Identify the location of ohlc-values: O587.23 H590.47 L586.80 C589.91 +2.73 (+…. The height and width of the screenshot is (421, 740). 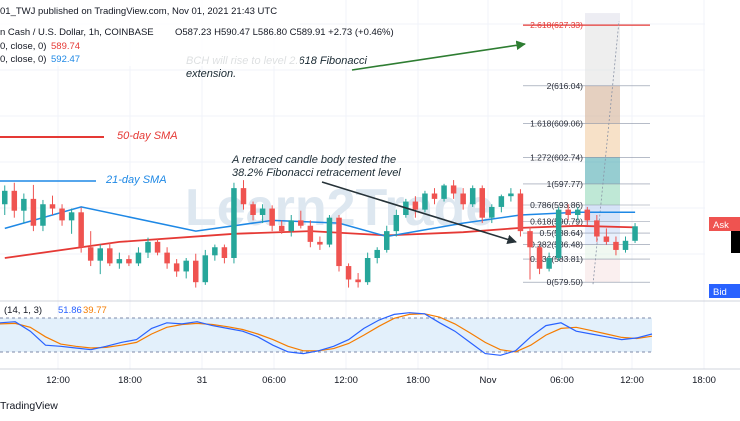
(284, 32).